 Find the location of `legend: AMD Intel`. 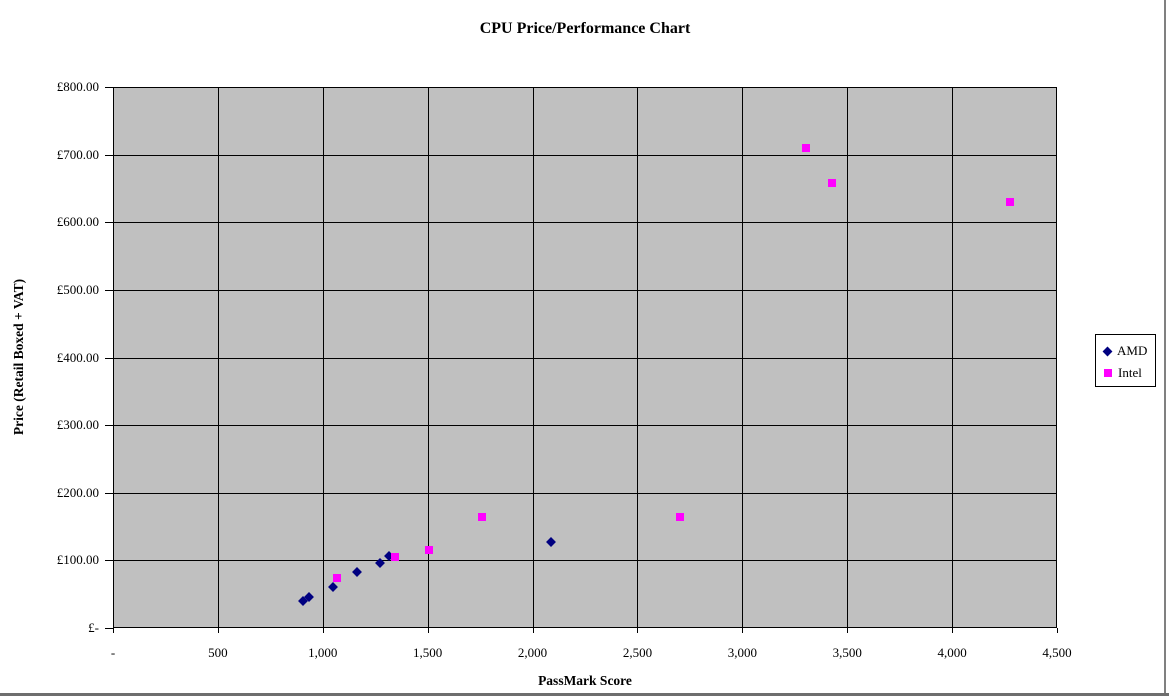

legend: AMD Intel is located at coordinates (1125, 360).